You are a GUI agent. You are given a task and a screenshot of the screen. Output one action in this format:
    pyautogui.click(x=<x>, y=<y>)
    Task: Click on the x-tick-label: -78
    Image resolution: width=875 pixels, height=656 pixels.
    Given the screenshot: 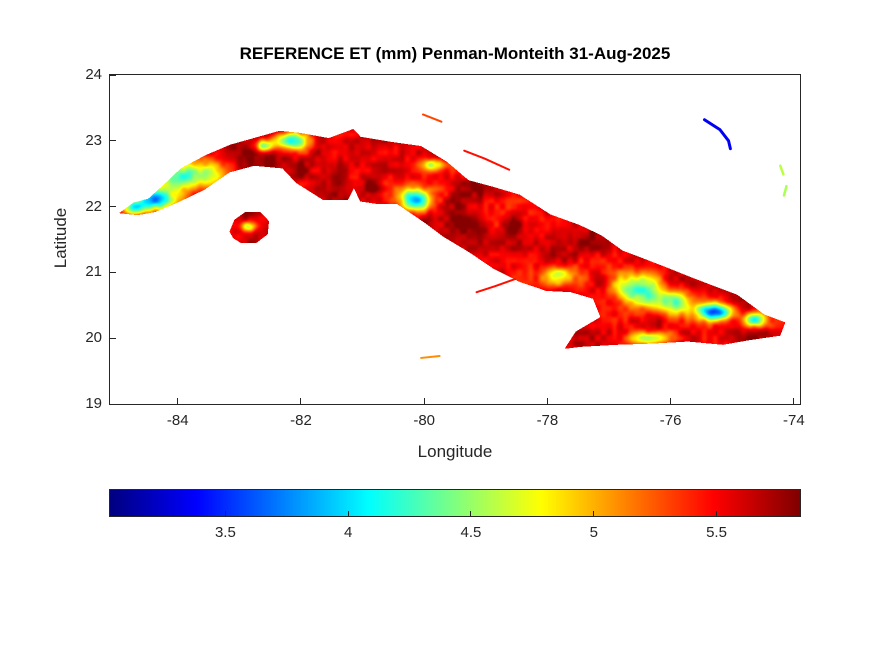 What is the action you would take?
    pyautogui.click(x=547, y=420)
    